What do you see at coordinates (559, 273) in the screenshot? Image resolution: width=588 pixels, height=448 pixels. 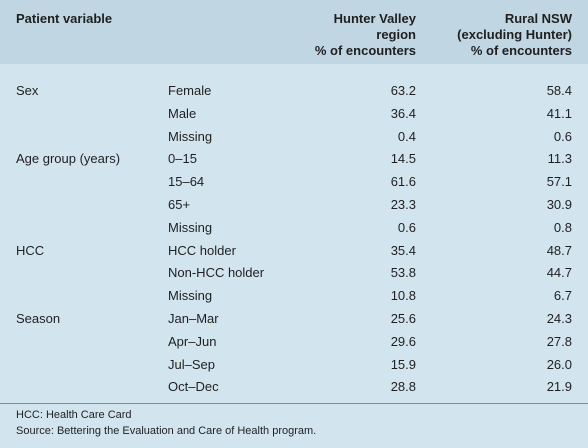 I see `row-rural-value: 44.7` at bounding box center [559, 273].